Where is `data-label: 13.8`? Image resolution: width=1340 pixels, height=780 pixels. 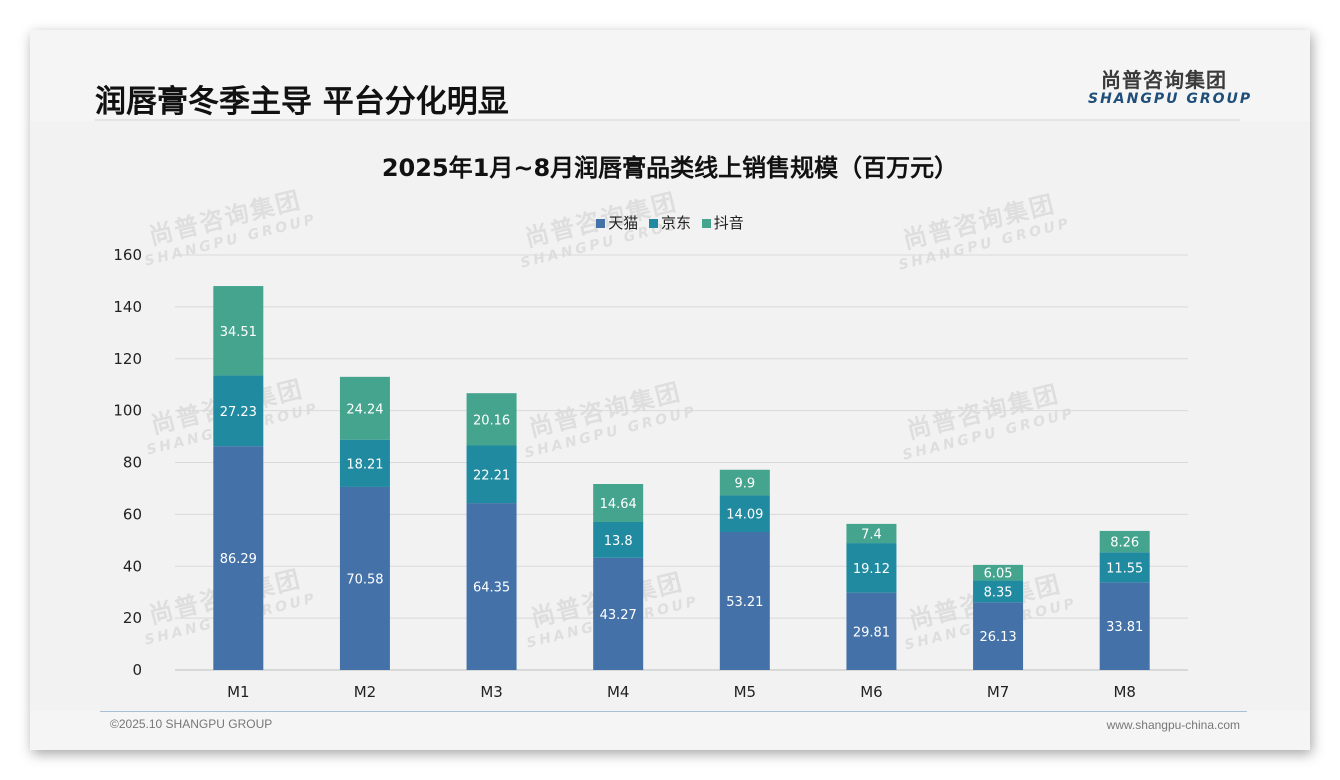 data-label: 13.8 is located at coordinates (618, 541).